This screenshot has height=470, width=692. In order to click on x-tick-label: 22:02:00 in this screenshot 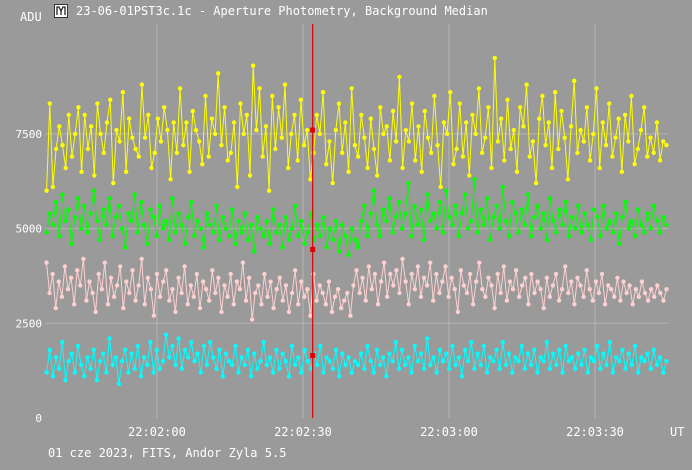, I will do `click(157, 432)`.